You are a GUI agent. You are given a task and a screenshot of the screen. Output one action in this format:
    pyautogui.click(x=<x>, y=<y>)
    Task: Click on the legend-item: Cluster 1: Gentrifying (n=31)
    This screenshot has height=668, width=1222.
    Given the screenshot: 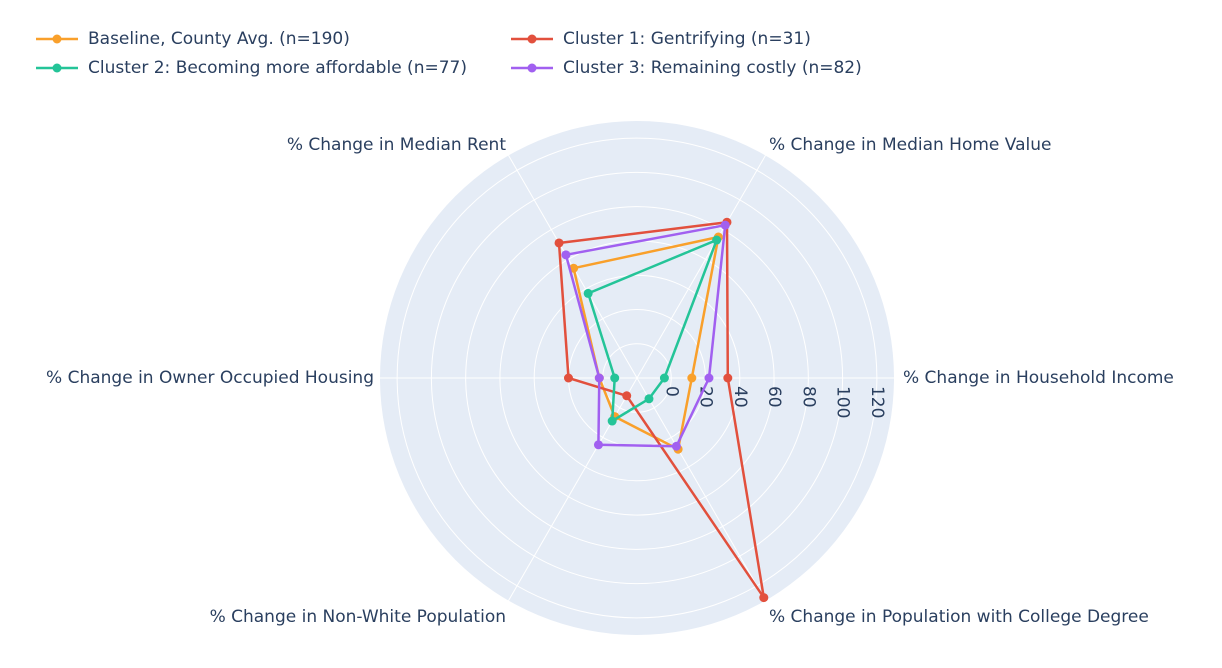 What is the action you would take?
    pyautogui.click(x=661, y=39)
    